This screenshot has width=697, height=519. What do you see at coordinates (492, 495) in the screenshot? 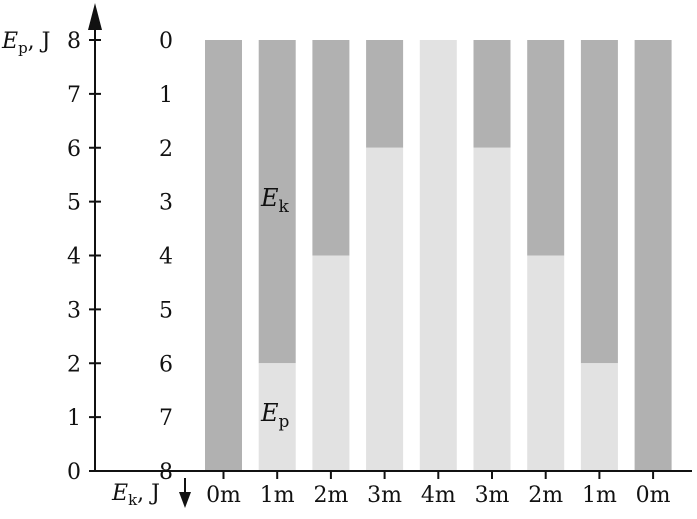
I see `x-tick-label-5: 3m` at bounding box center [492, 495].